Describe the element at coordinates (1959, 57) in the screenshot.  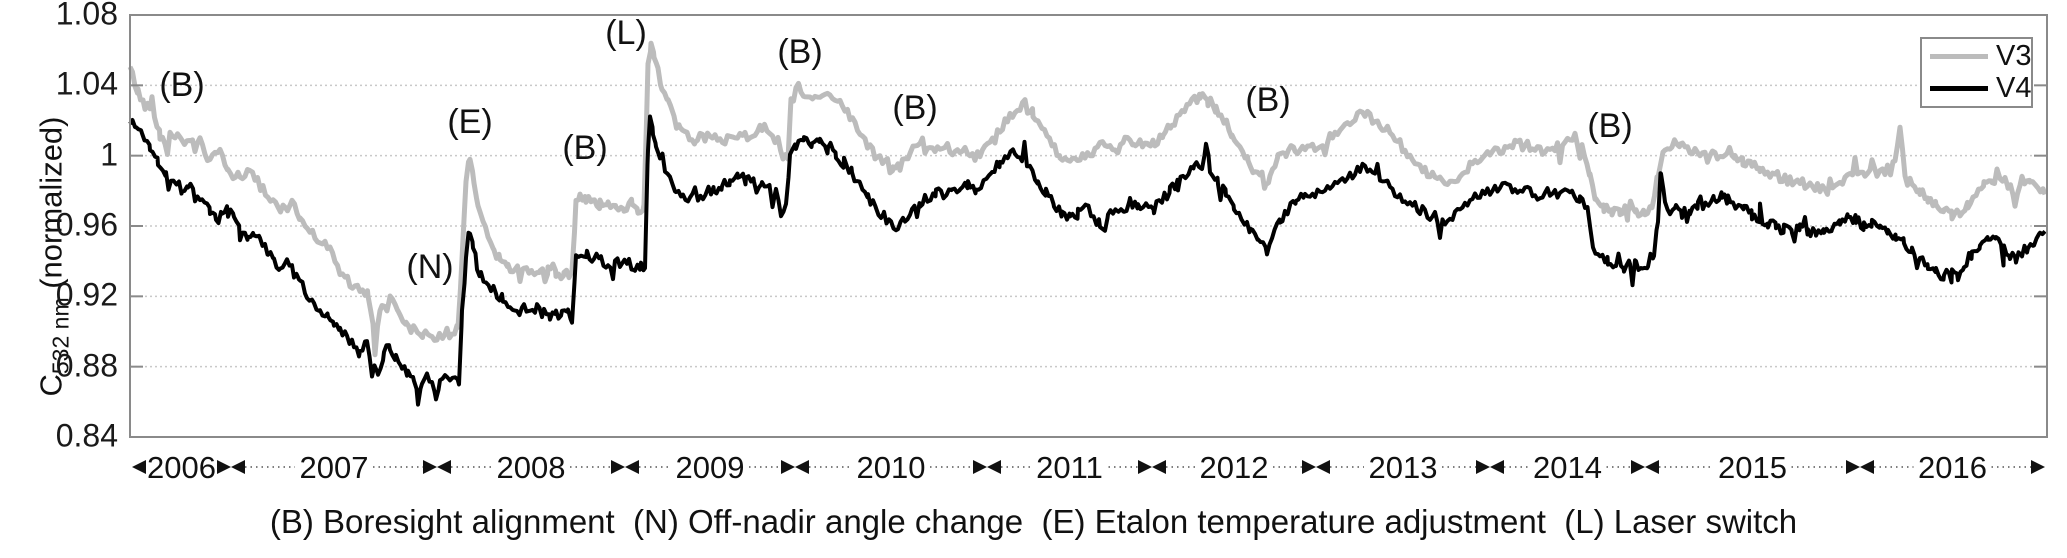
I see `v3-line-sample` at that location.